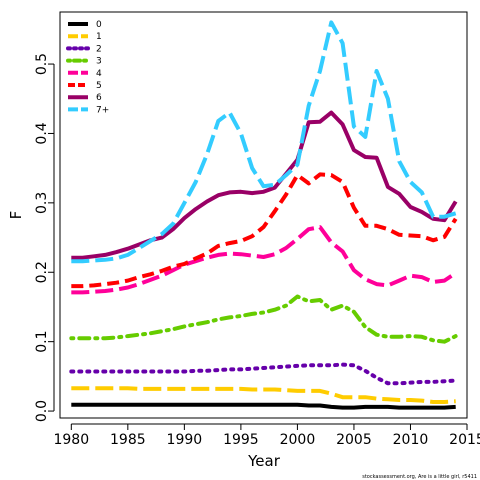  I want to click on y-axis-title: F, so click(16, 215).